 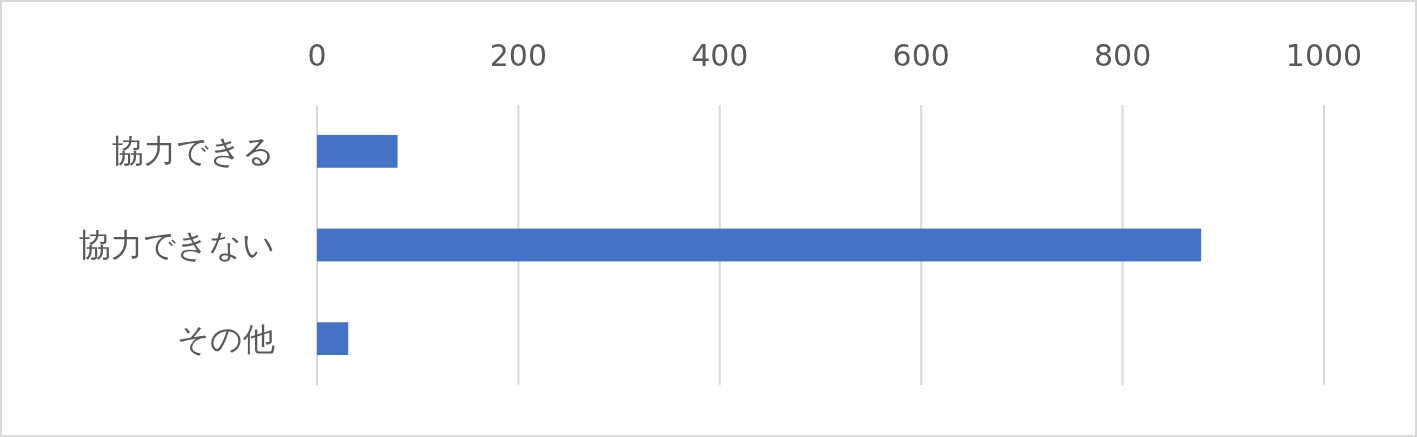 I want to click on y-tick-label: 協力できない, so click(x=177, y=245).